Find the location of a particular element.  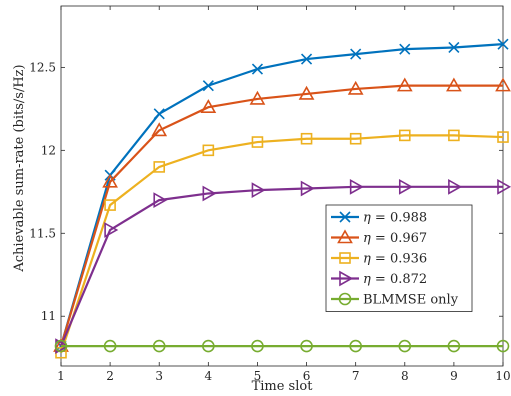

y-tick-label: 12.5 is located at coordinates (42, 67).